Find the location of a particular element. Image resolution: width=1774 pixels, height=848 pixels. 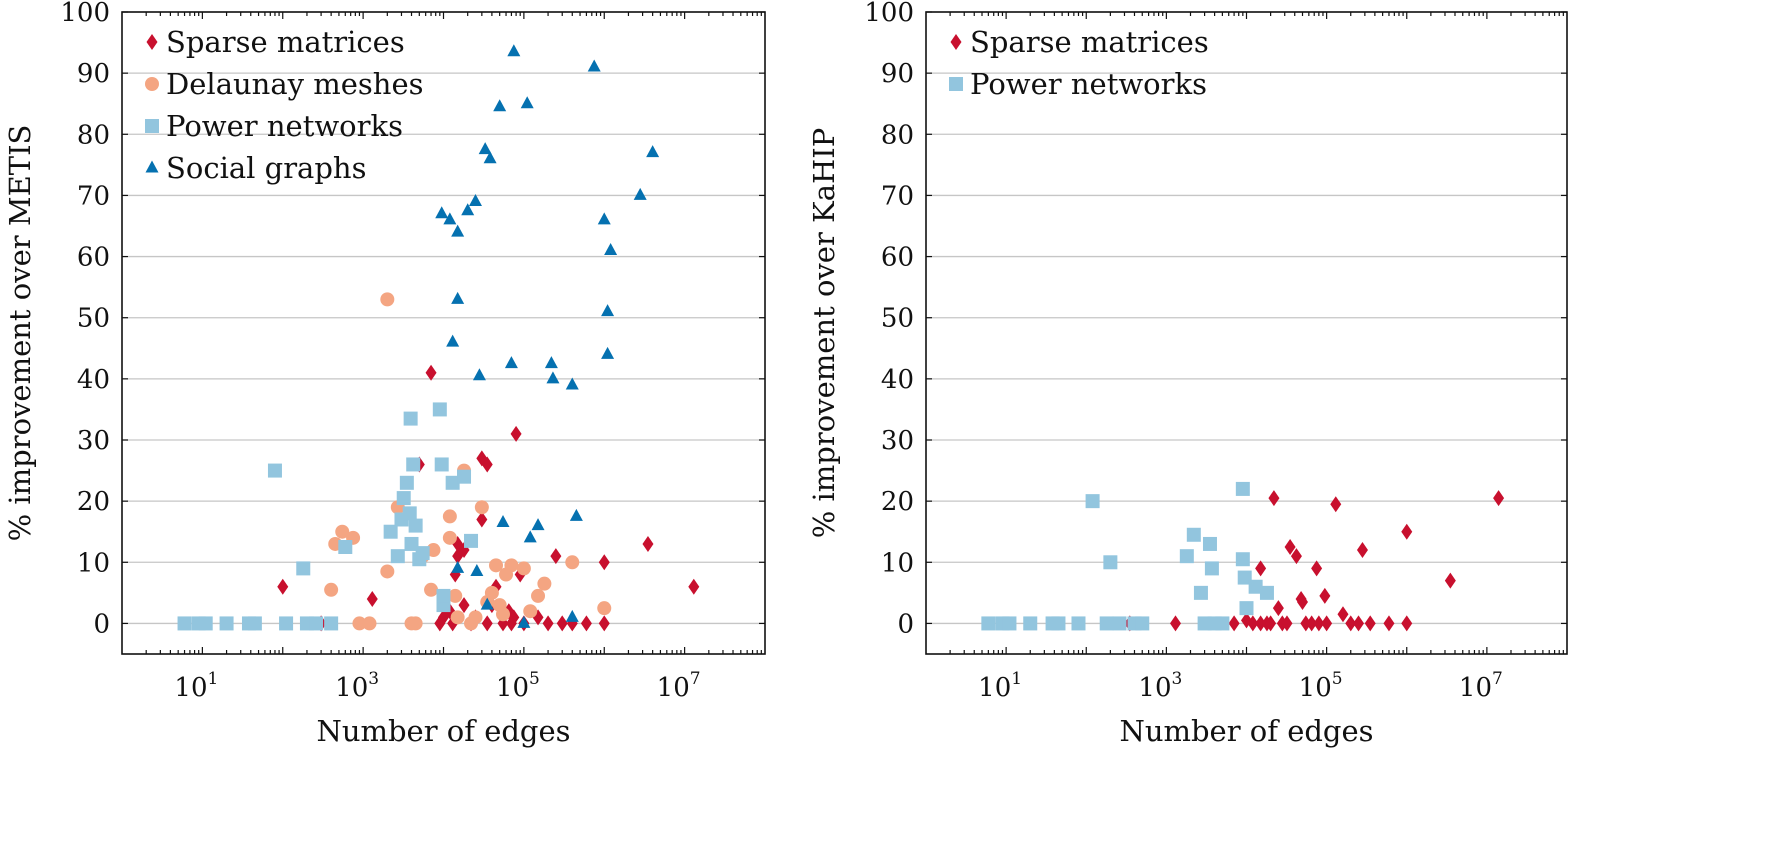

x-tick-label: 10⁵ is located at coordinates (1321, 686).